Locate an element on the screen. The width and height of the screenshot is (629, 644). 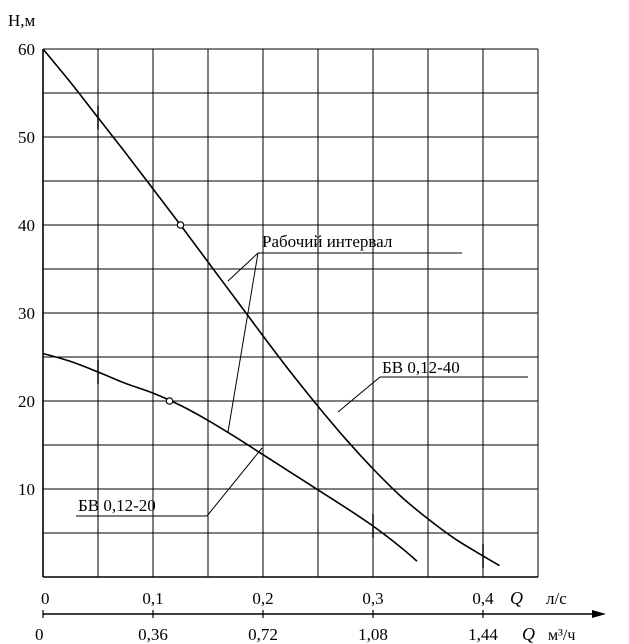
x-secondary-tick-label: 0,36 is located at coordinates (153, 634).